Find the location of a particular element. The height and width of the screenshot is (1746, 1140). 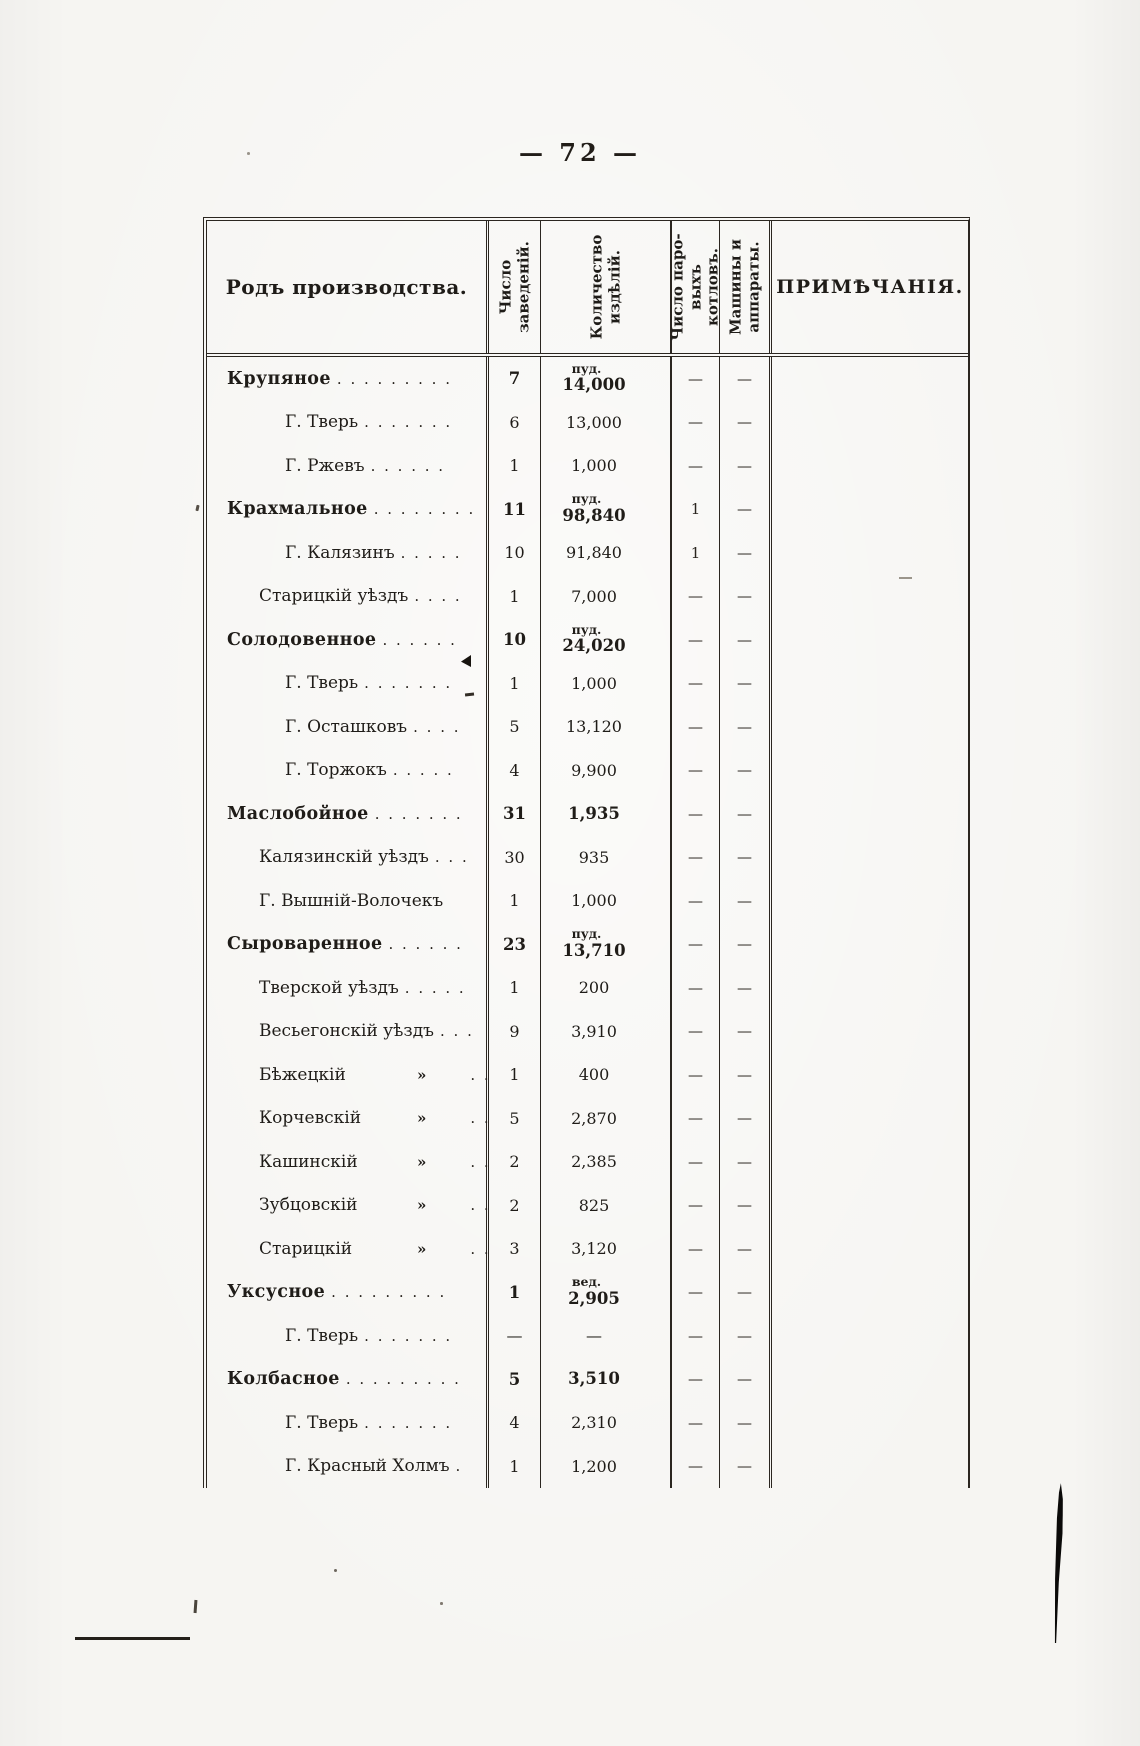

production-type-cell: Солодовенное . . . . . . is located at coordinates (348, 640).